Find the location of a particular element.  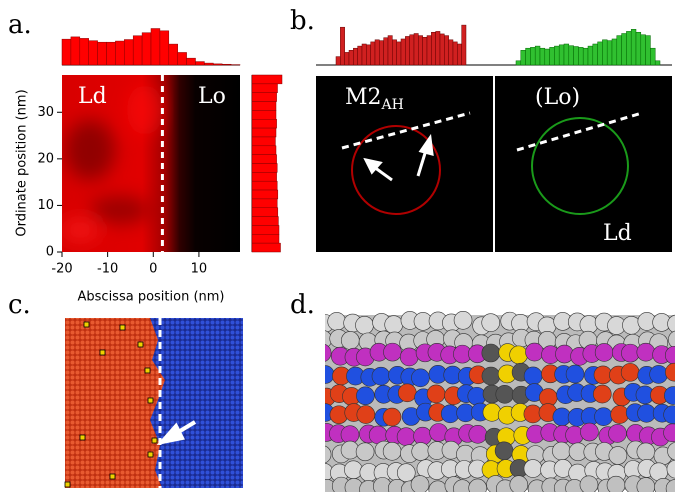

panel-label: c. is located at coordinates (19, 305).